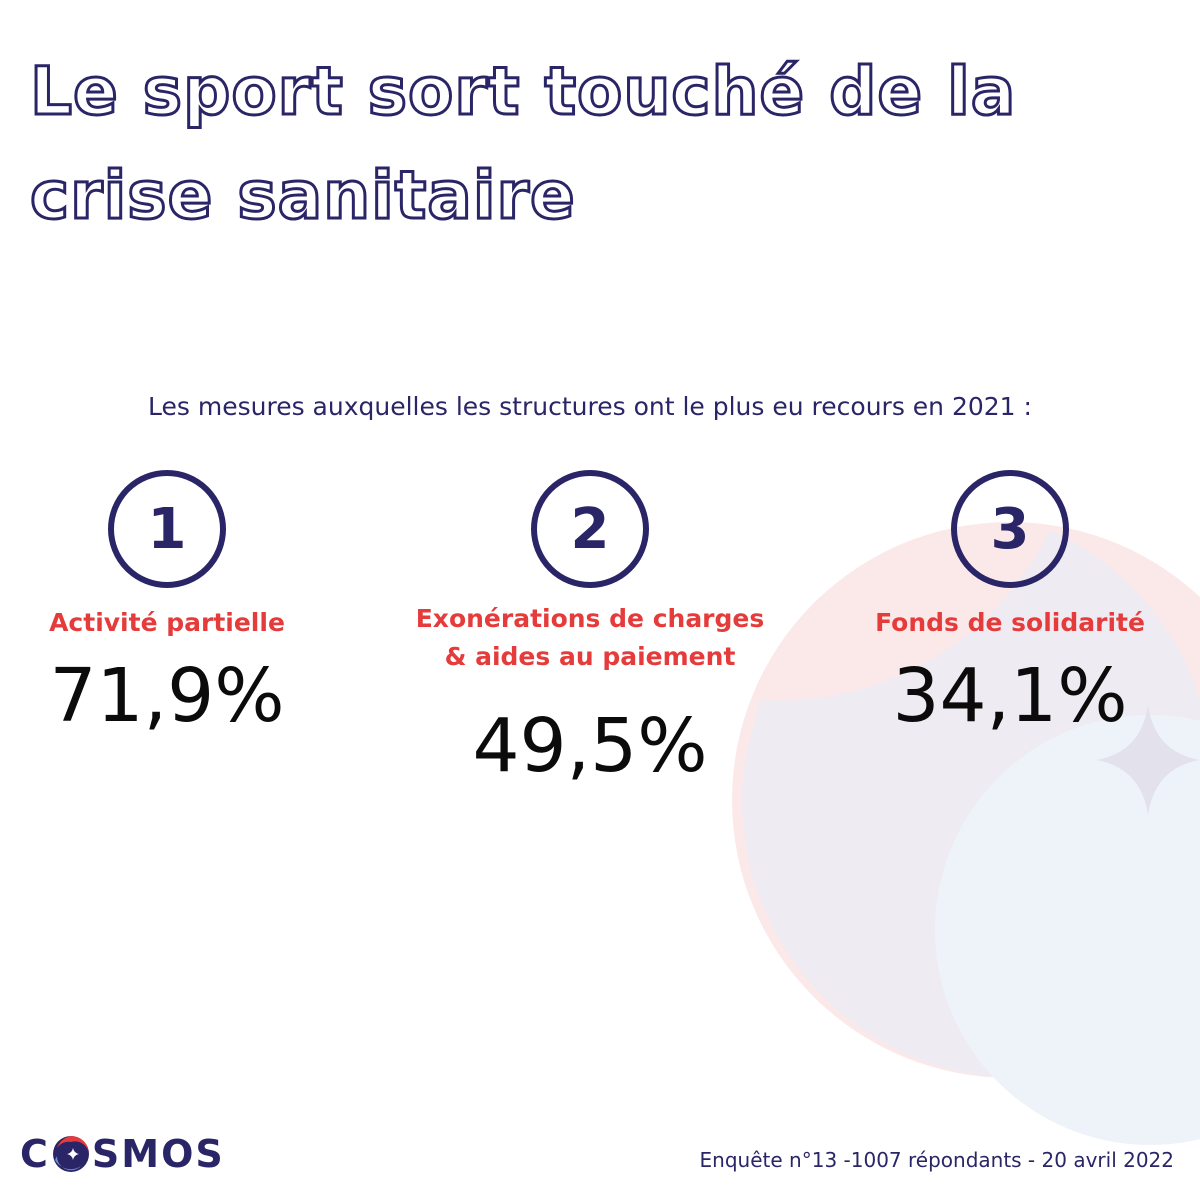 The image size is (1200, 1200). I want to click on title-line-2: crise sanitaire, so click(303, 196).